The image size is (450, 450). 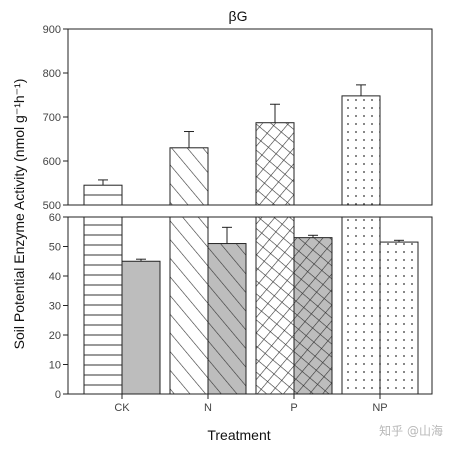 What do you see at coordinates (189, 305) in the screenshot?
I see `bar-lower-tall-N` at bounding box center [189, 305].